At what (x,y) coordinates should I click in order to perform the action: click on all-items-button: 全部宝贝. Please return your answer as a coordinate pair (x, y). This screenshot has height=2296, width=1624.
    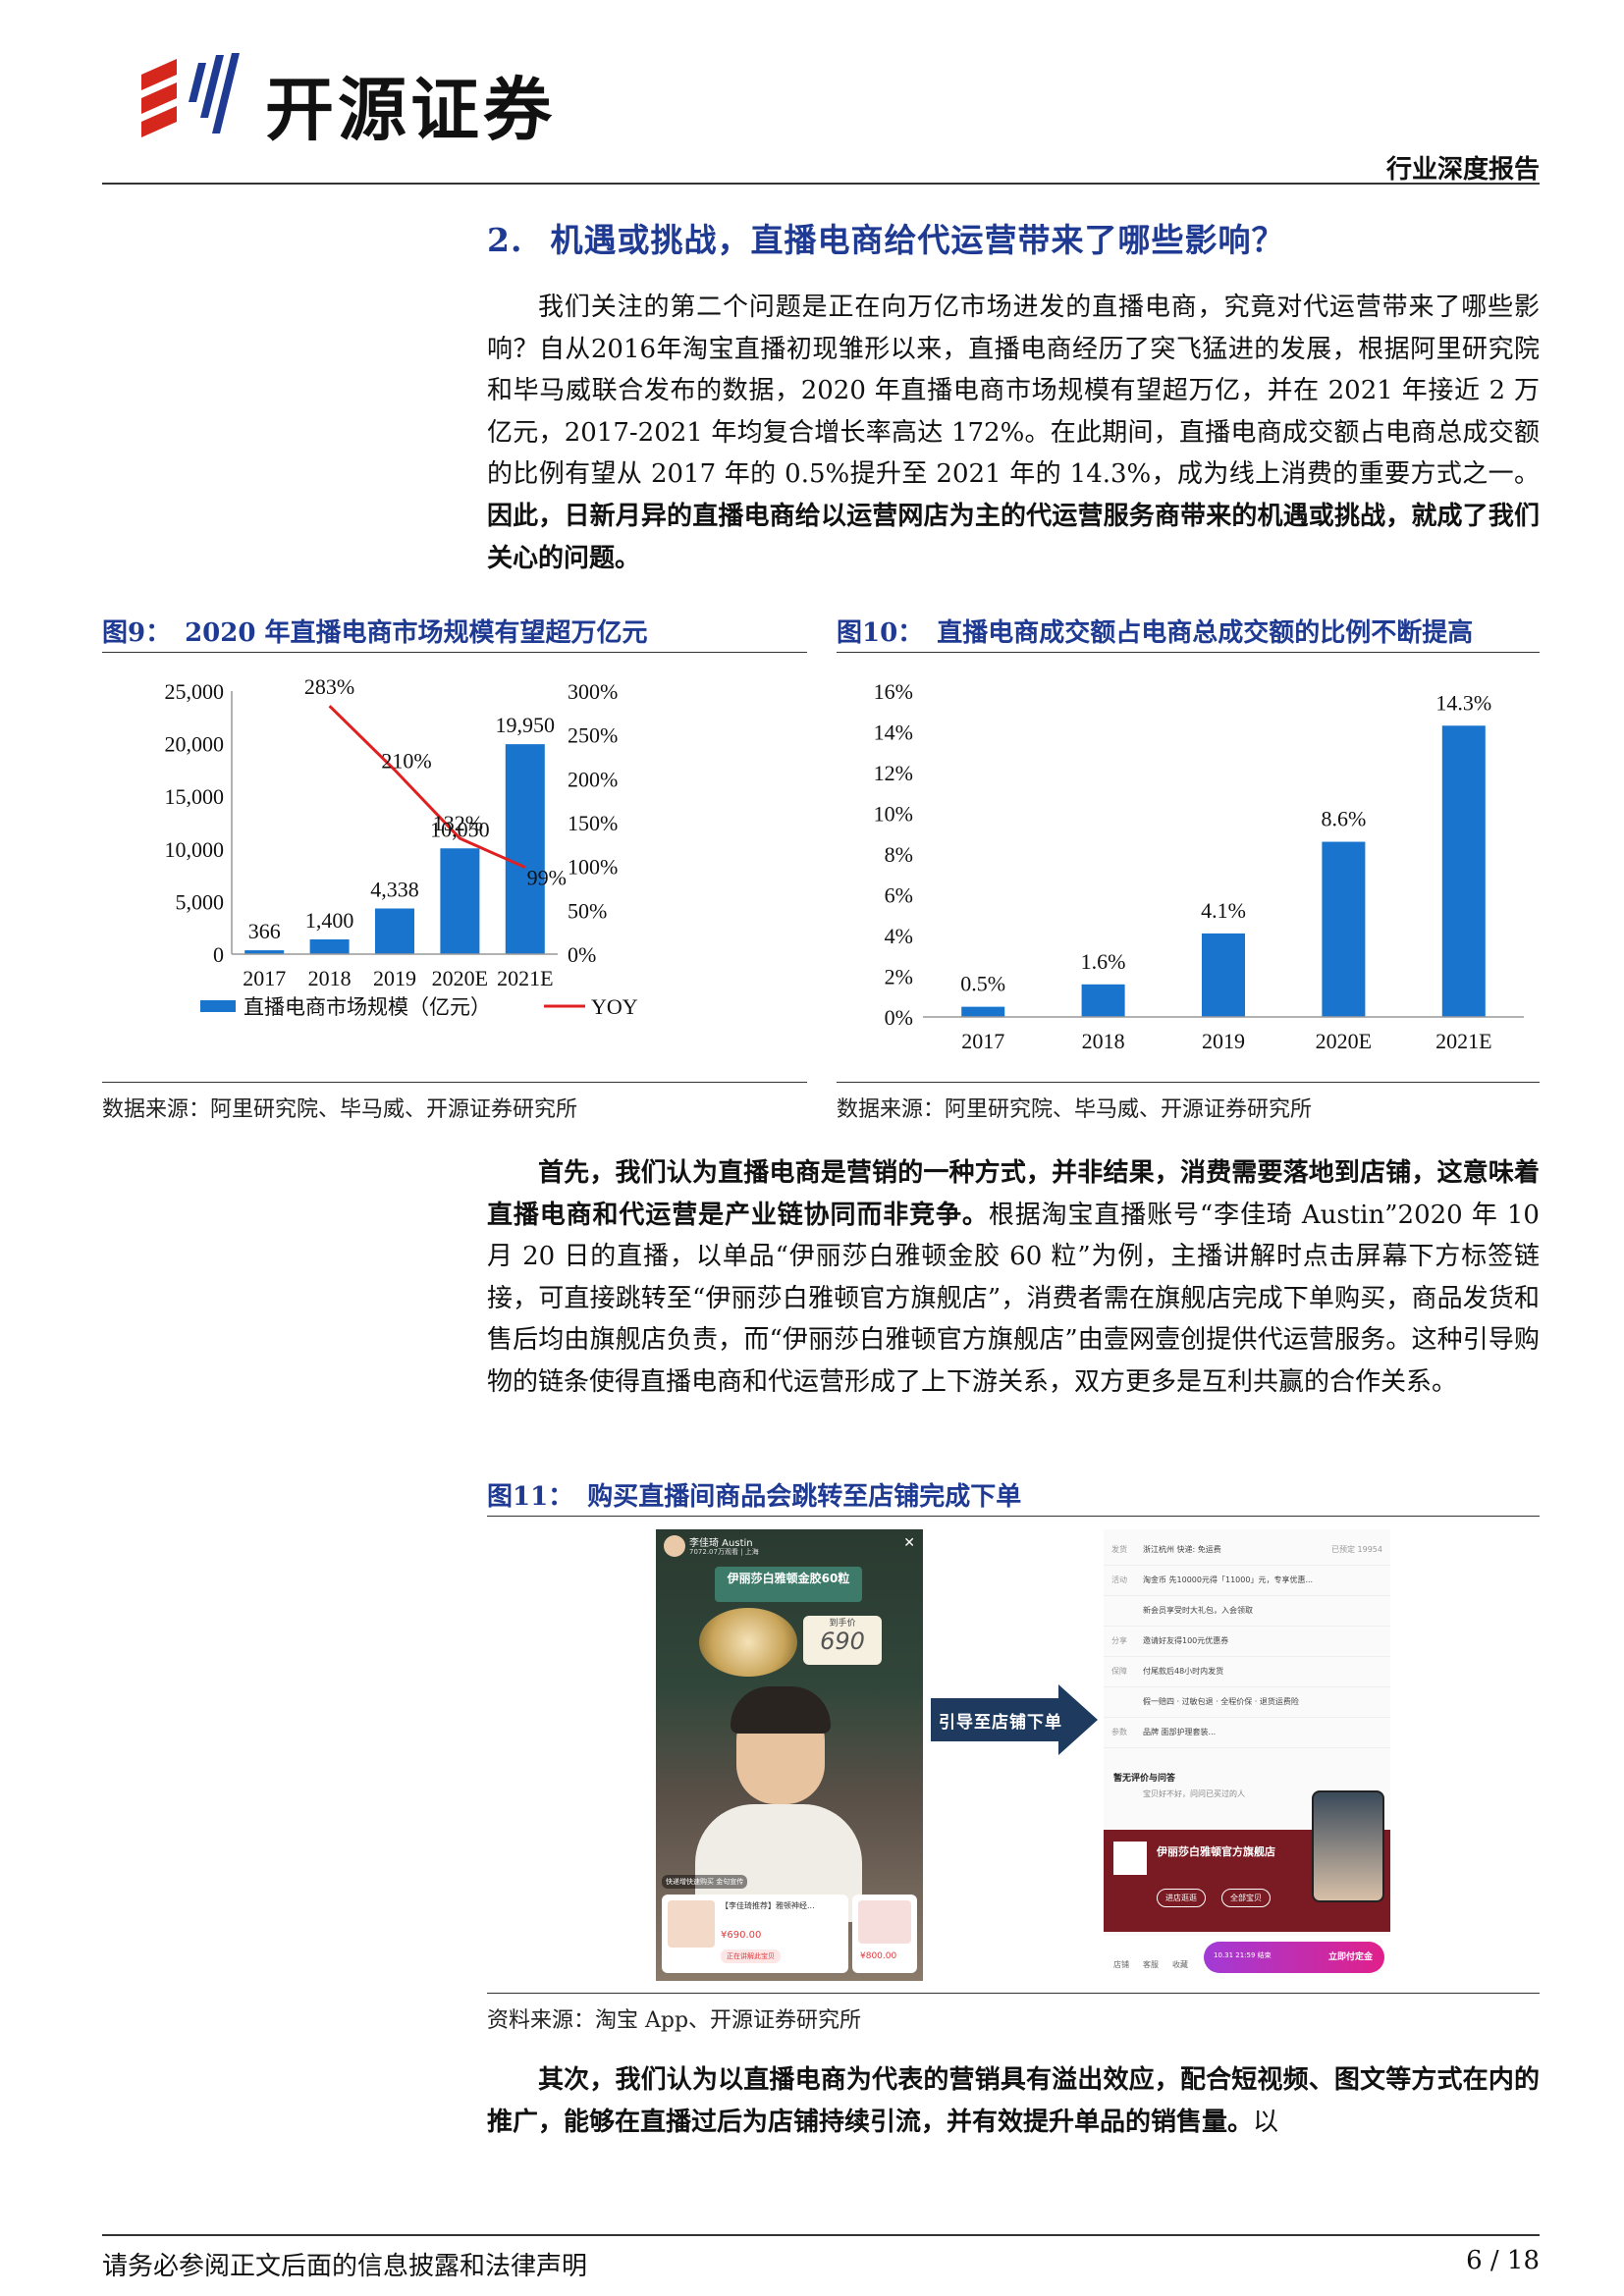
    Looking at the image, I should click on (1246, 1898).